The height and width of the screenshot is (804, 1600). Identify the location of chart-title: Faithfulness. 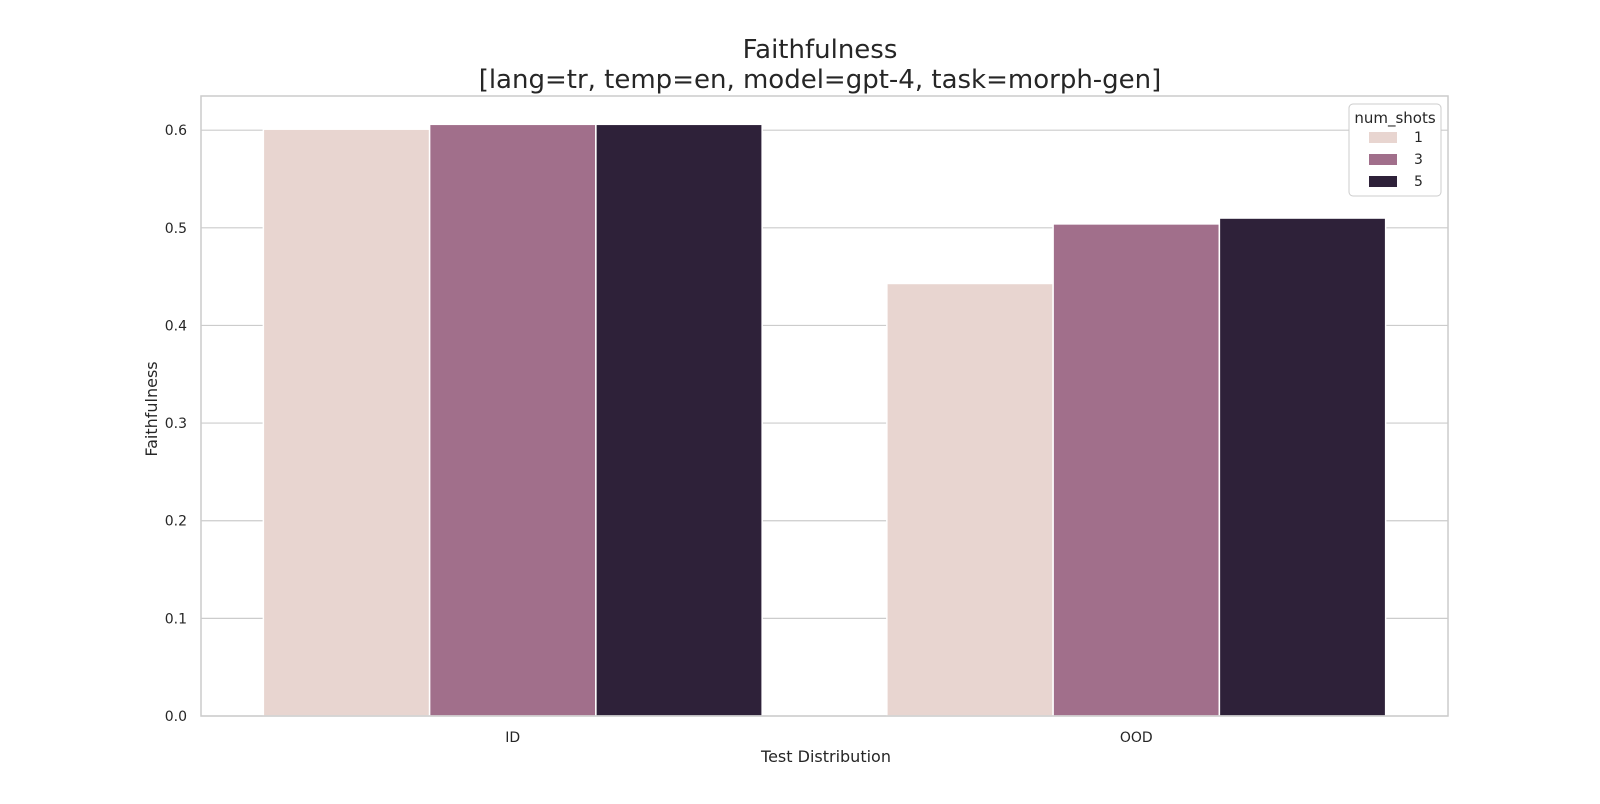
(820, 50).